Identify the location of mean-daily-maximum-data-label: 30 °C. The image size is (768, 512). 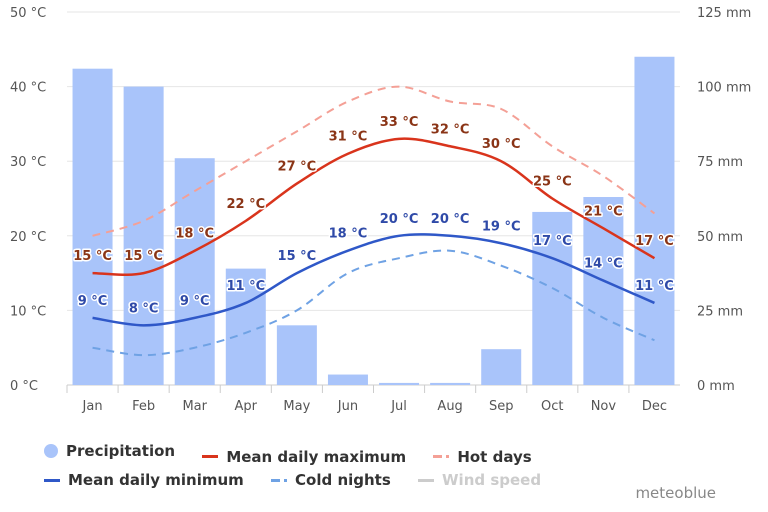
(501, 144).